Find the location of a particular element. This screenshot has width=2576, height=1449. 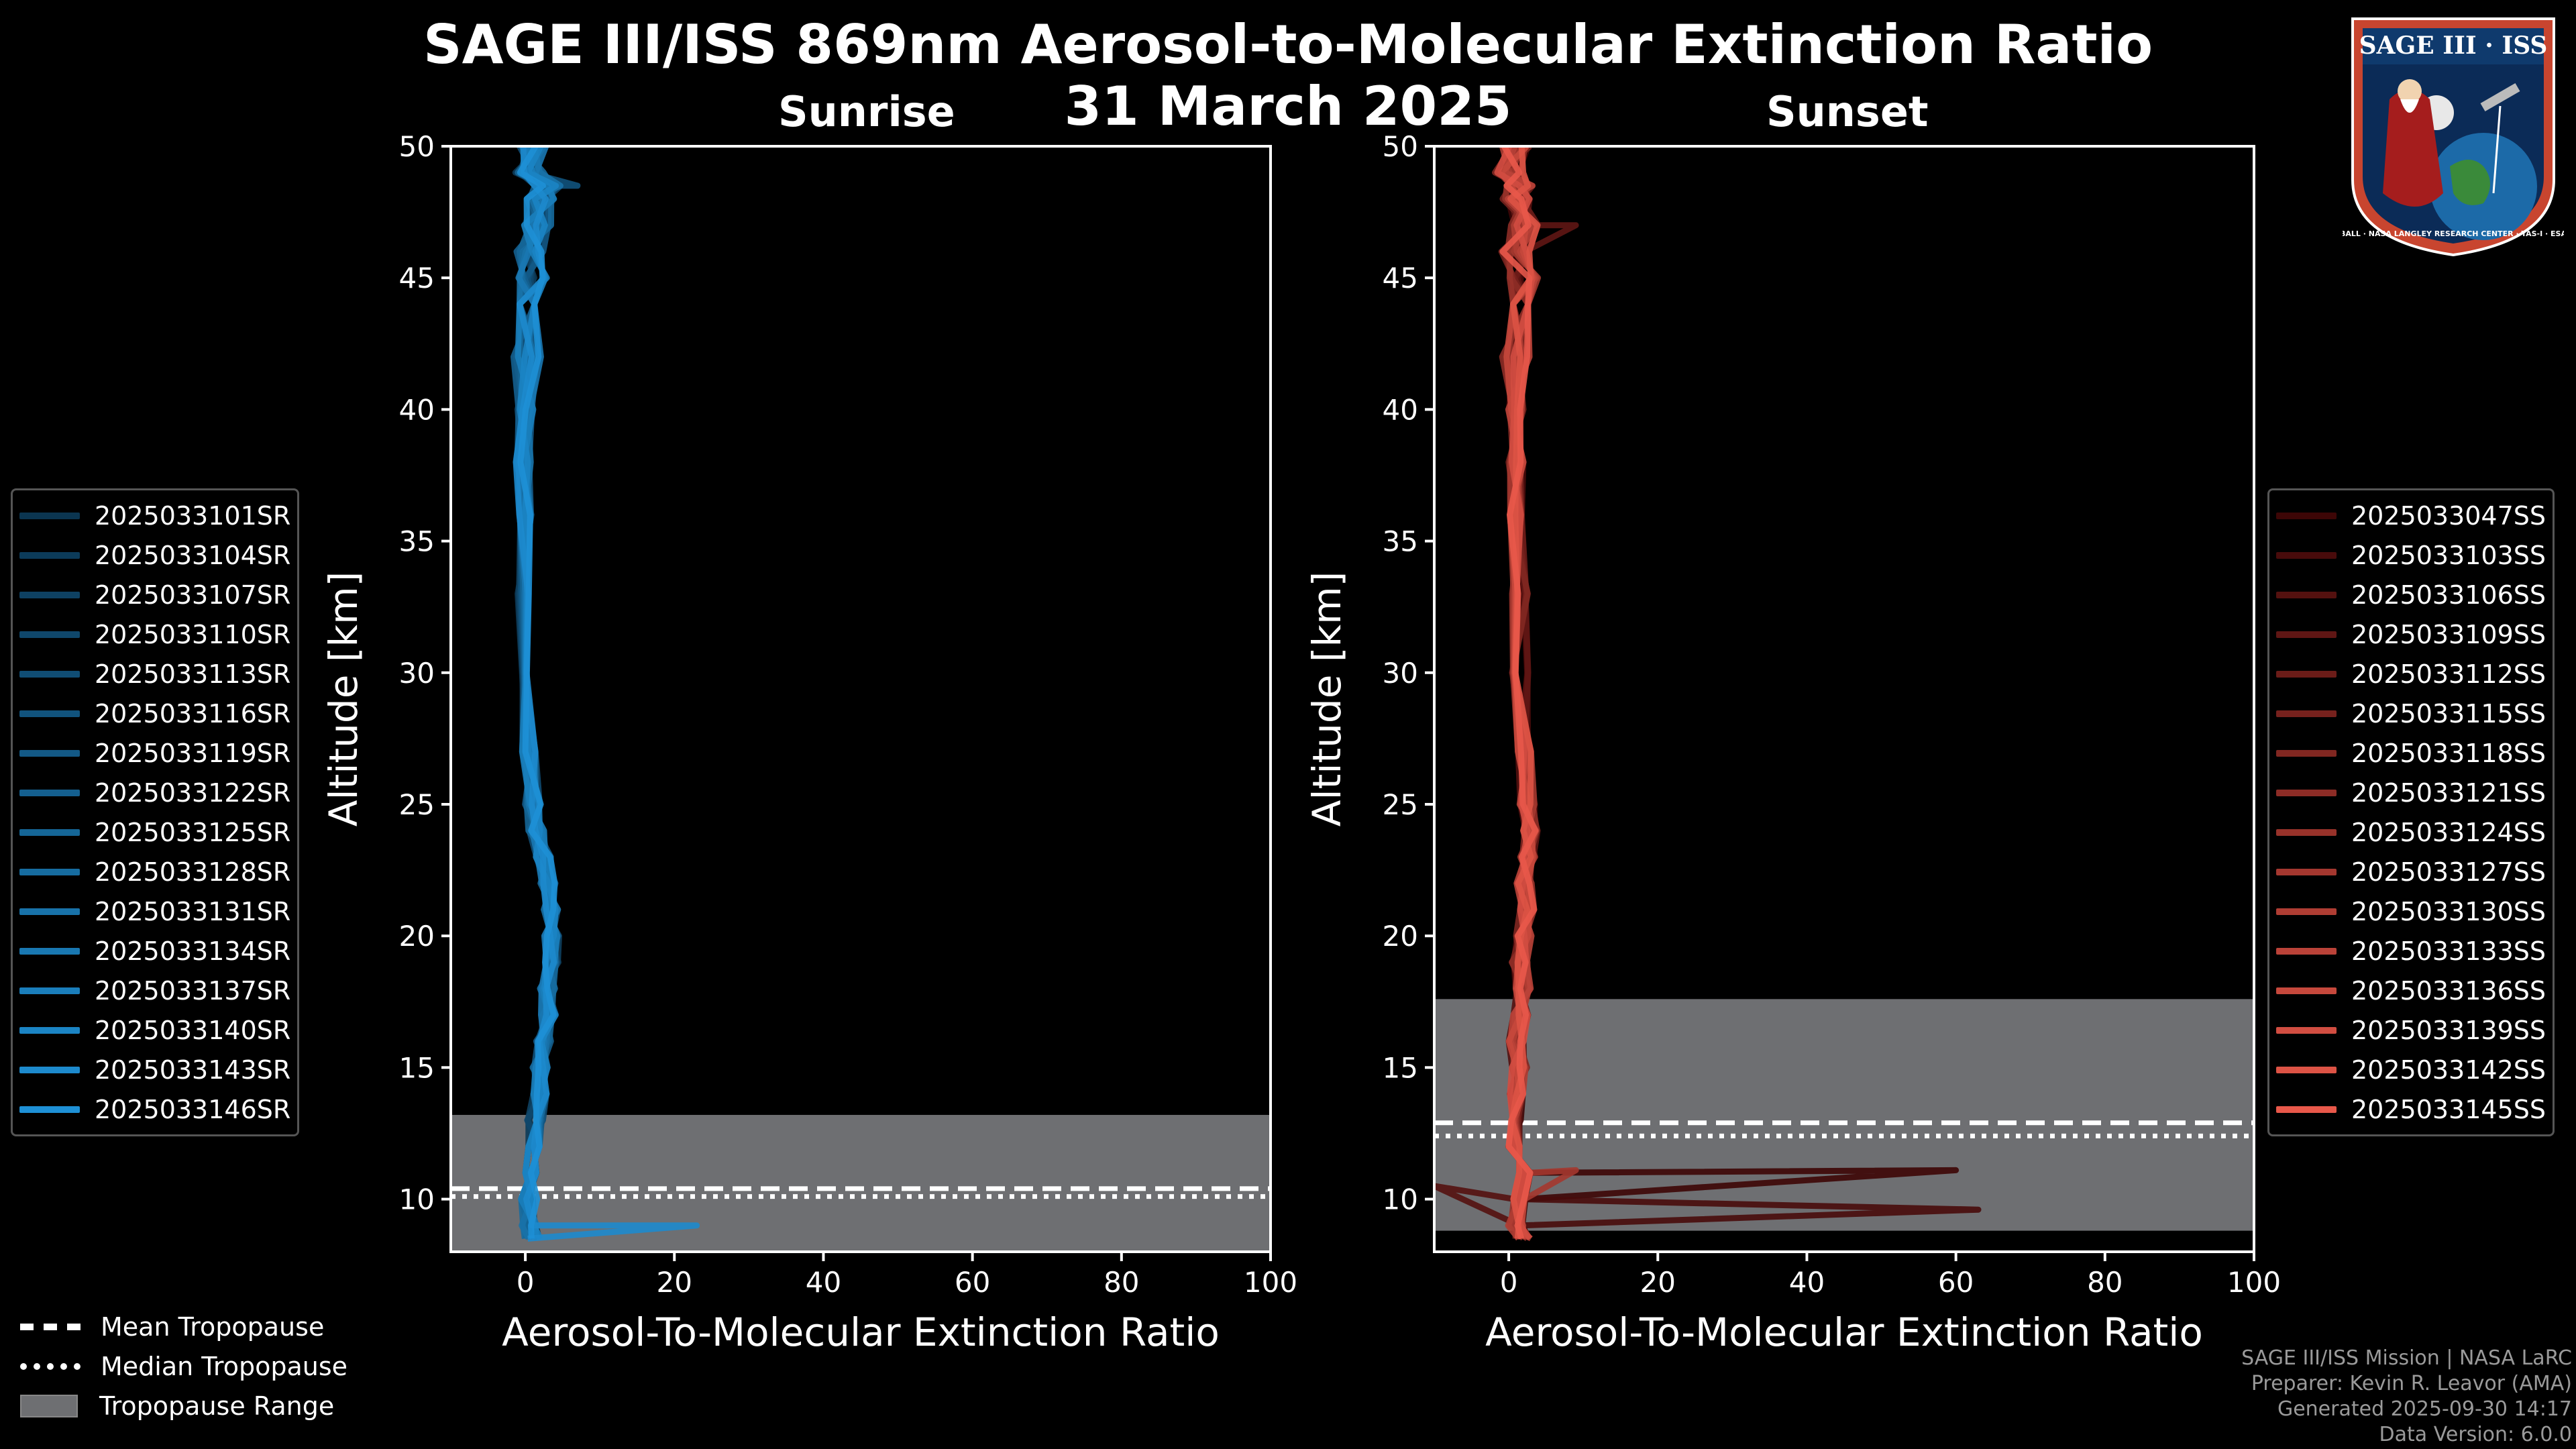

legend-label: 2025033109SS is located at coordinates (2448, 634).